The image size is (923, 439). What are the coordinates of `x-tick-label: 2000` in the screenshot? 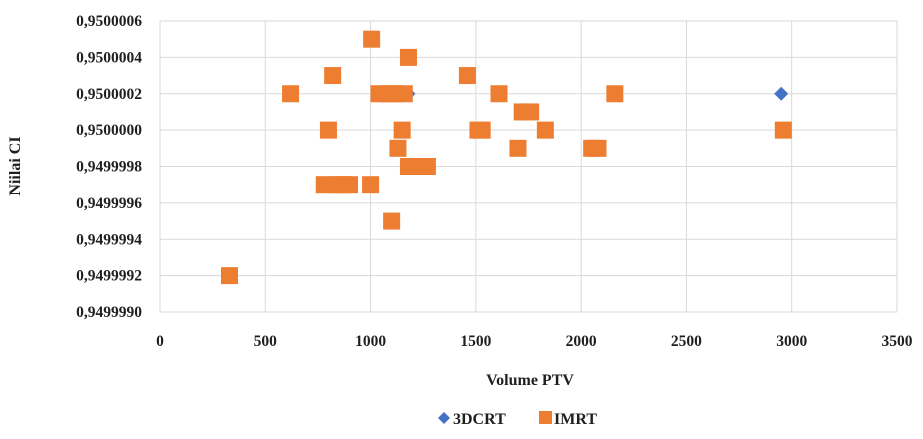 It's located at (581, 341).